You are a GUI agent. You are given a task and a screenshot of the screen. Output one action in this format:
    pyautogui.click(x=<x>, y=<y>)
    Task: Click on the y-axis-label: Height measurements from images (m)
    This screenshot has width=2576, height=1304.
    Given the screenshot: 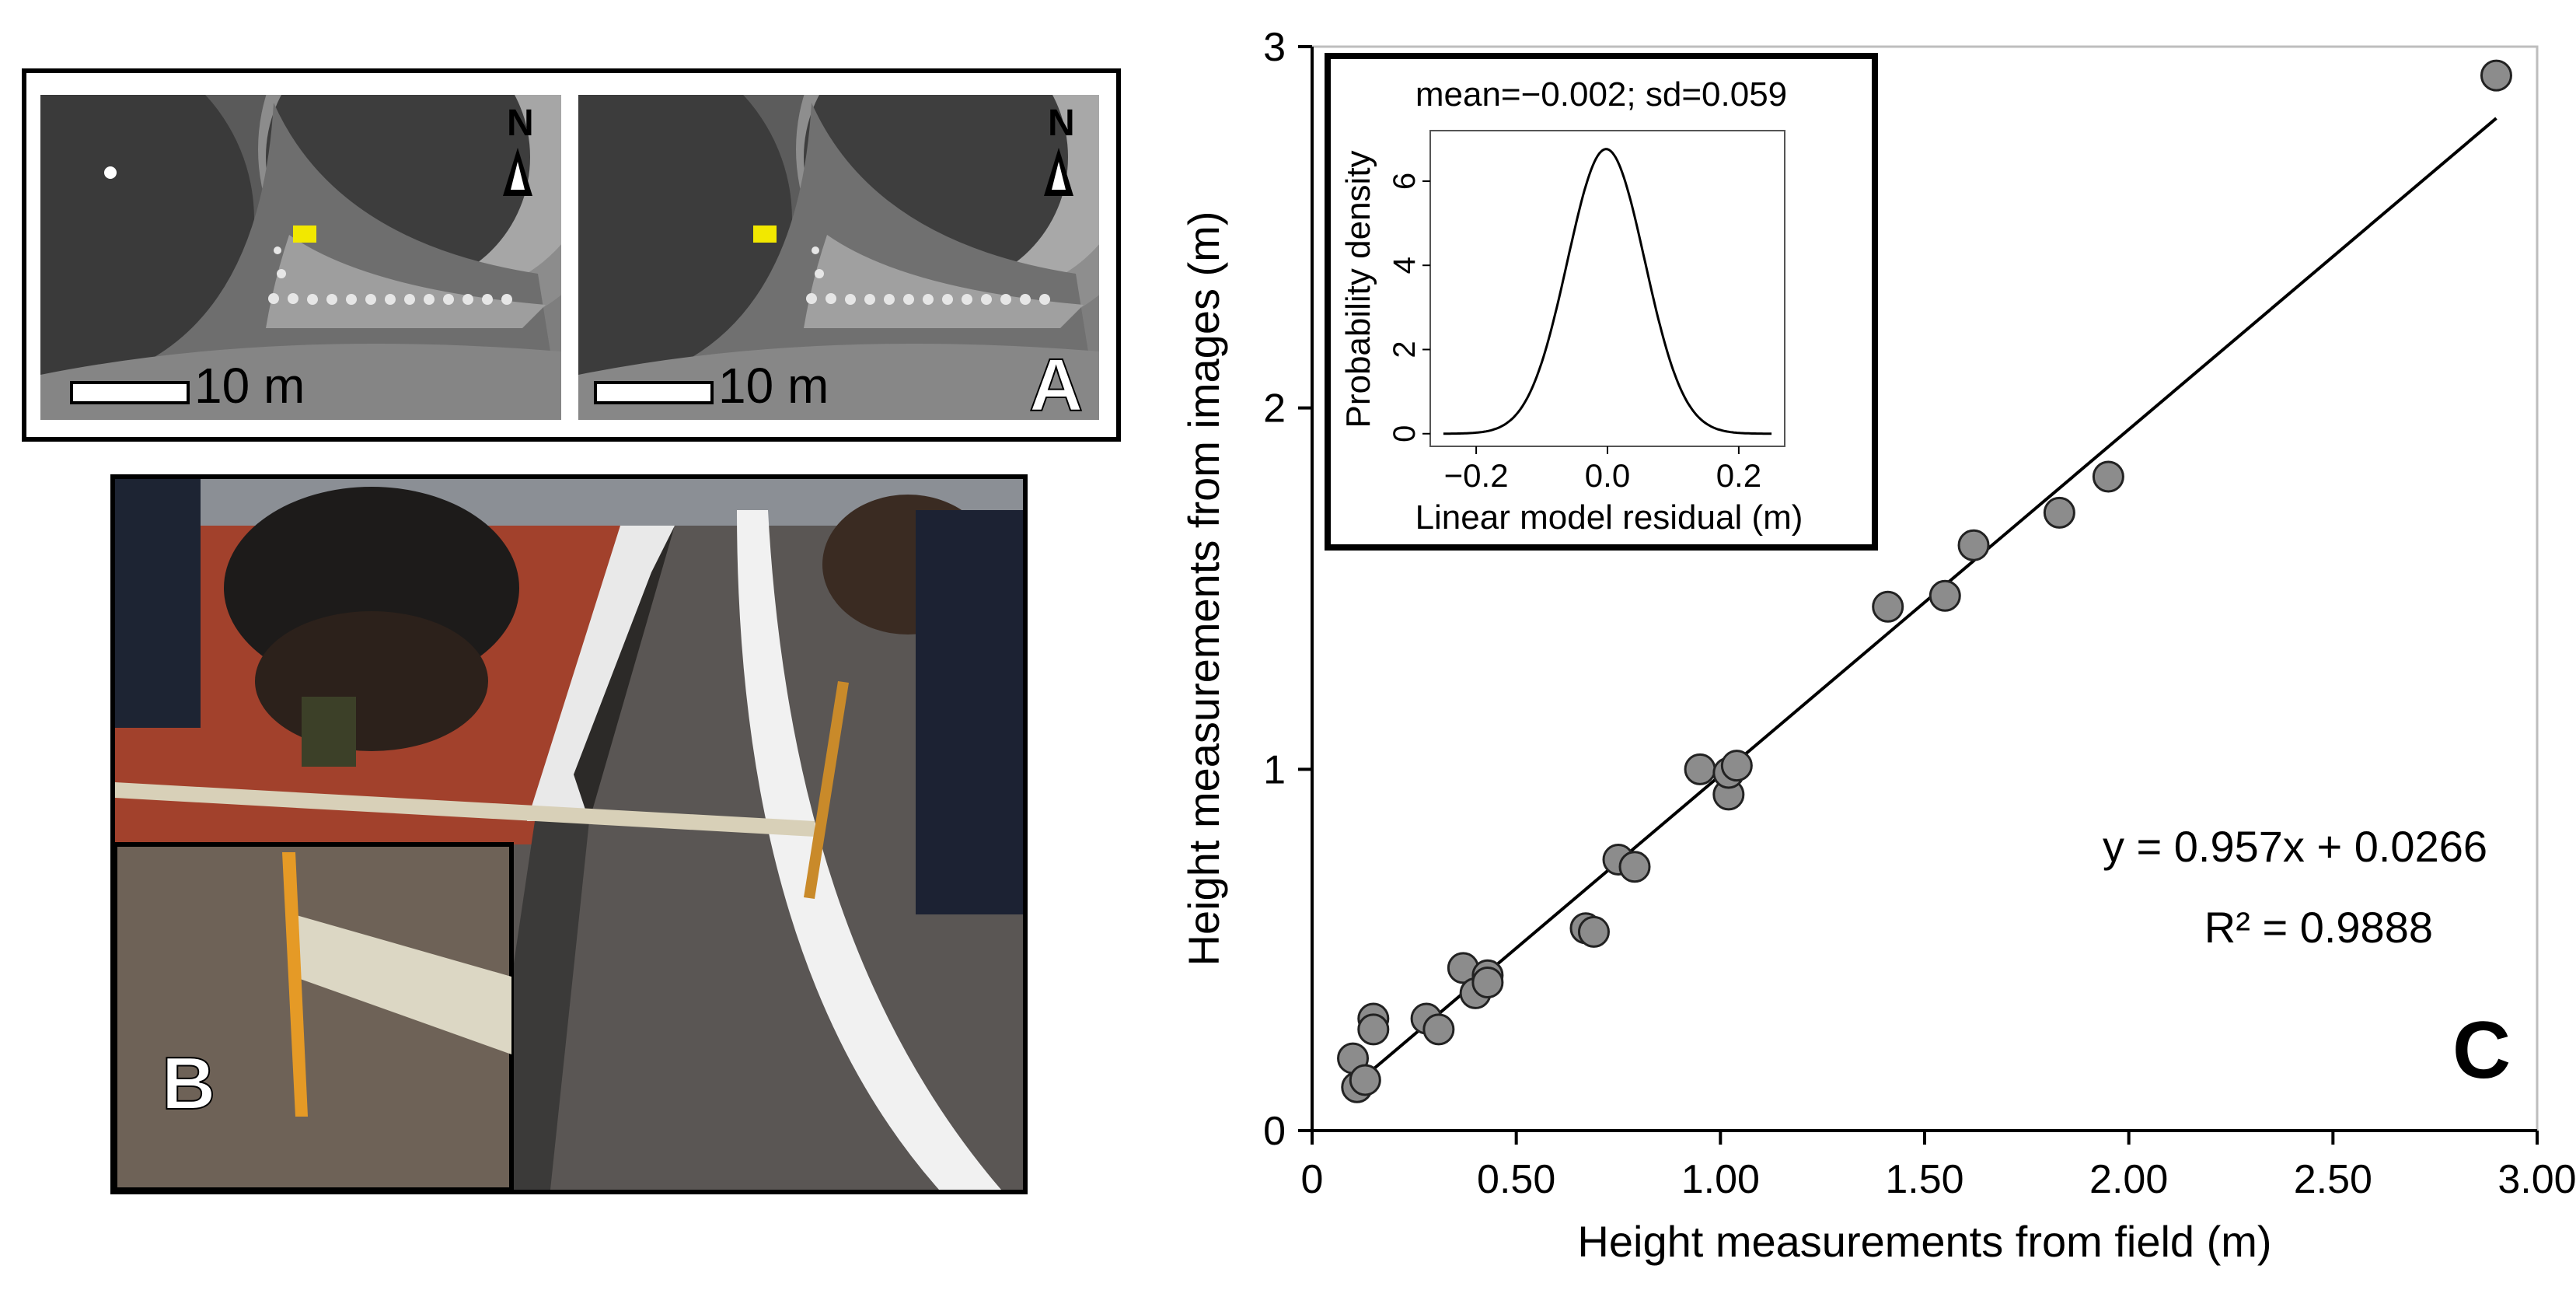 What is the action you would take?
    pyautogui.click(x=1204, y=590)
    